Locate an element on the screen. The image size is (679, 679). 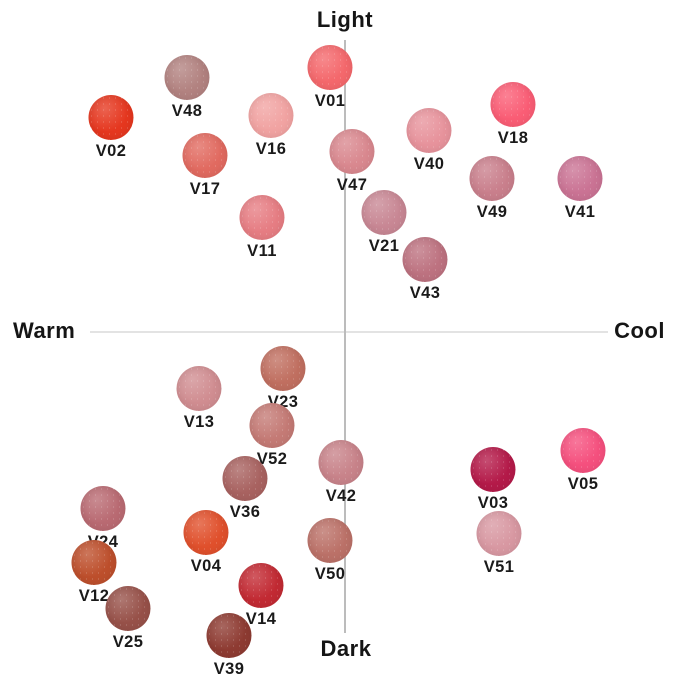
shade-label: V43 is located at coordinates (425, 292).